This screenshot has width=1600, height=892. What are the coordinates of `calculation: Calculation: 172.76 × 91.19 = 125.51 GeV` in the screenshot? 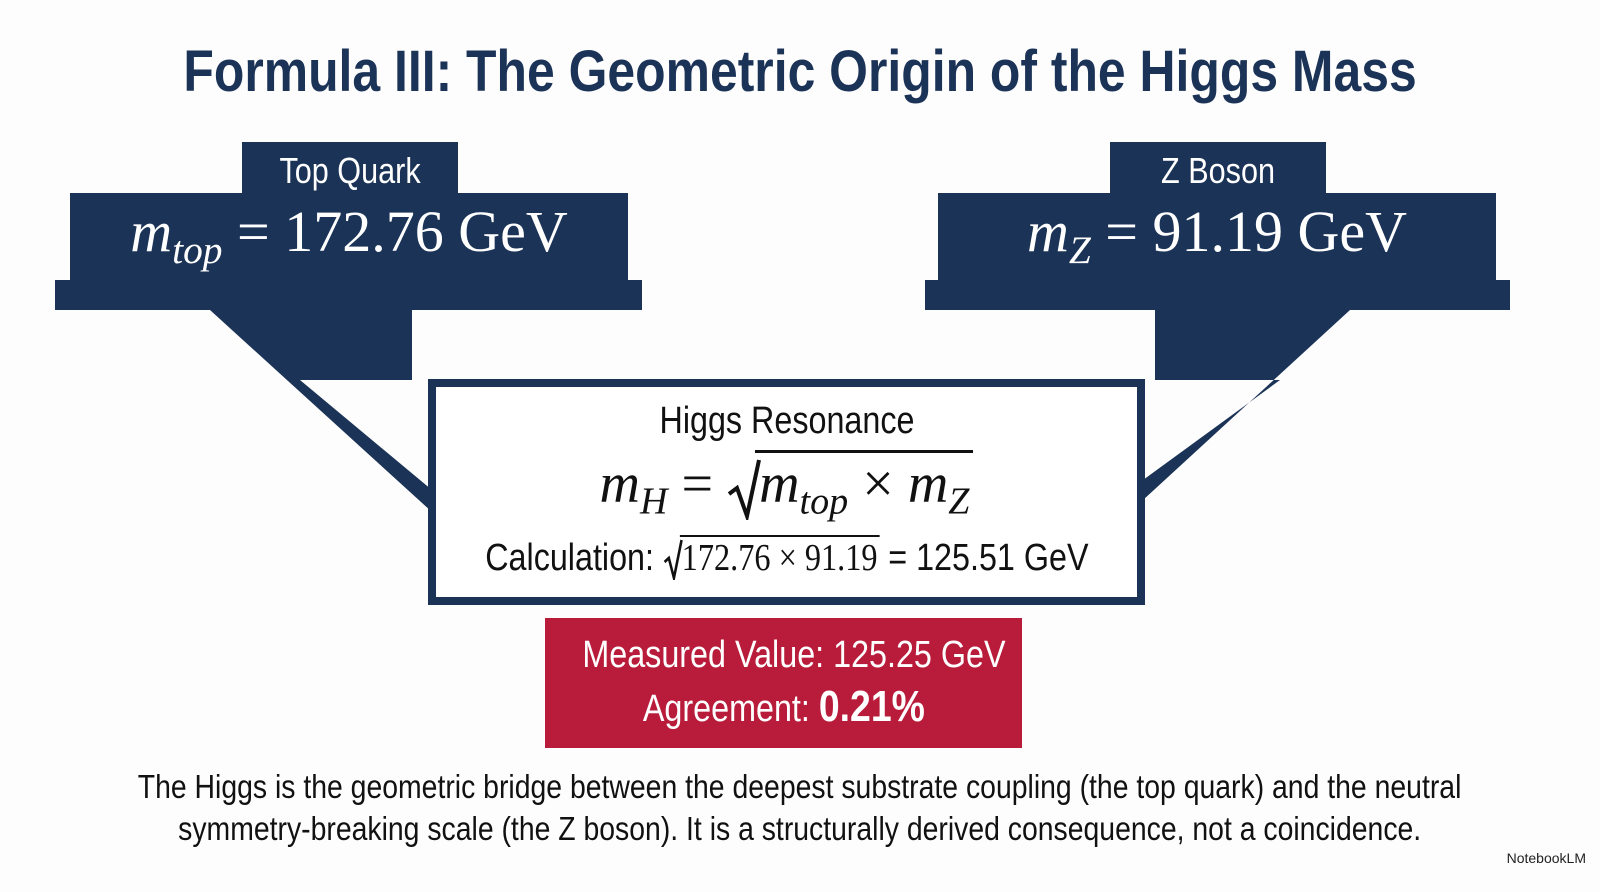 It's located at (786, 559).